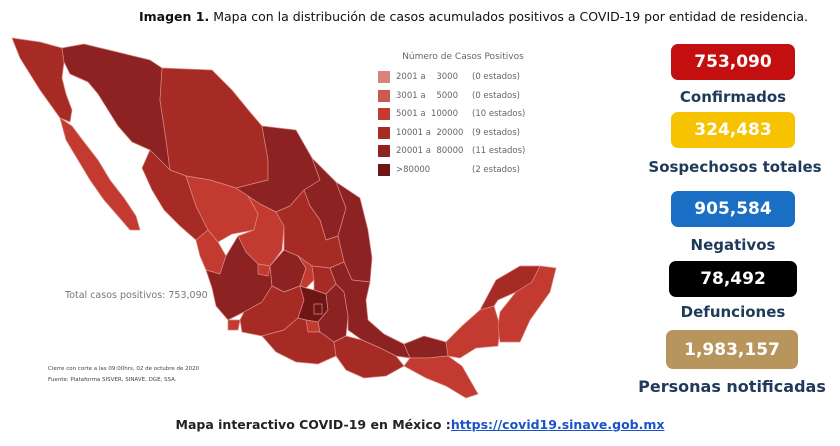 The width and height of the screenshot is (840, 446). What do you see at coordinates (427, 77) in the screenshot?
I see `legend-range: 2001 a 3000` at bounding box center [427, 77].